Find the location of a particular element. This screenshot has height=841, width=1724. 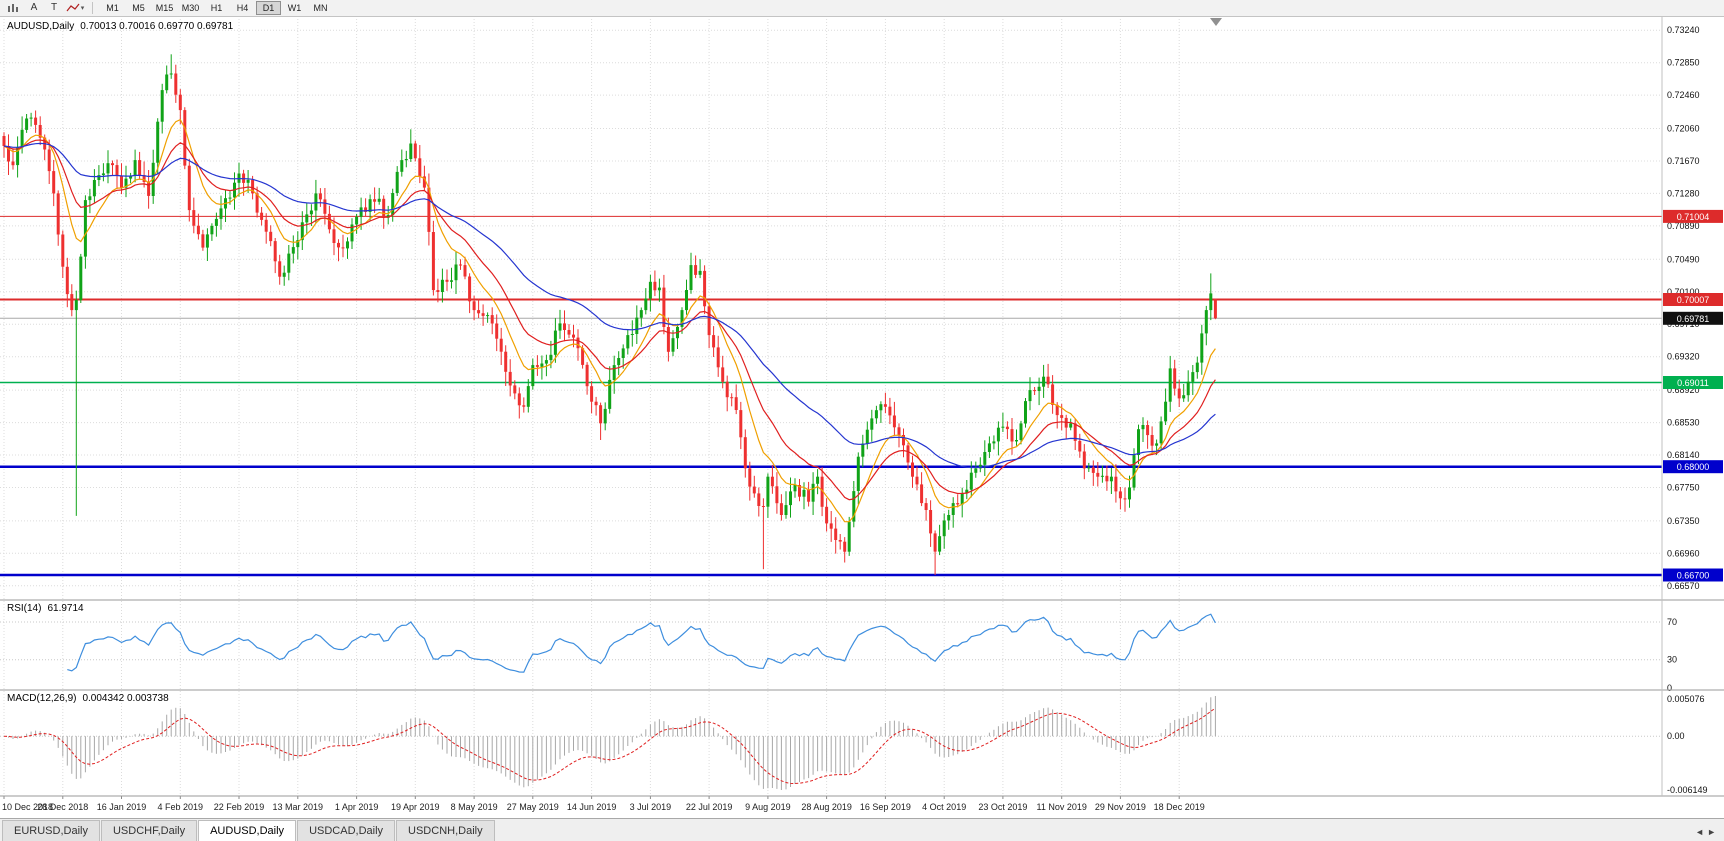

tab-scroll-right-button: ► is located at coordinates (1711, 832).